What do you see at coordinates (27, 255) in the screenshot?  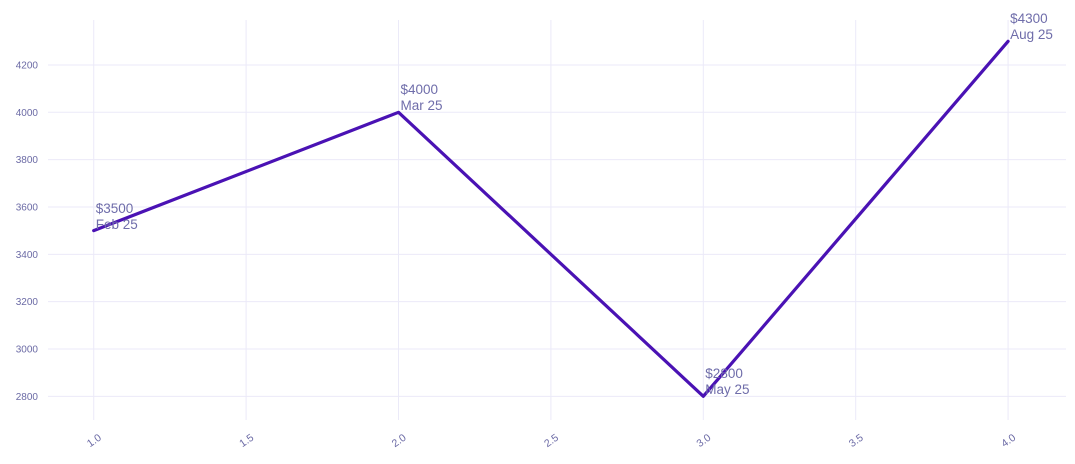 I see `y-tick-label: 3400` at bounding box center [27, 255].